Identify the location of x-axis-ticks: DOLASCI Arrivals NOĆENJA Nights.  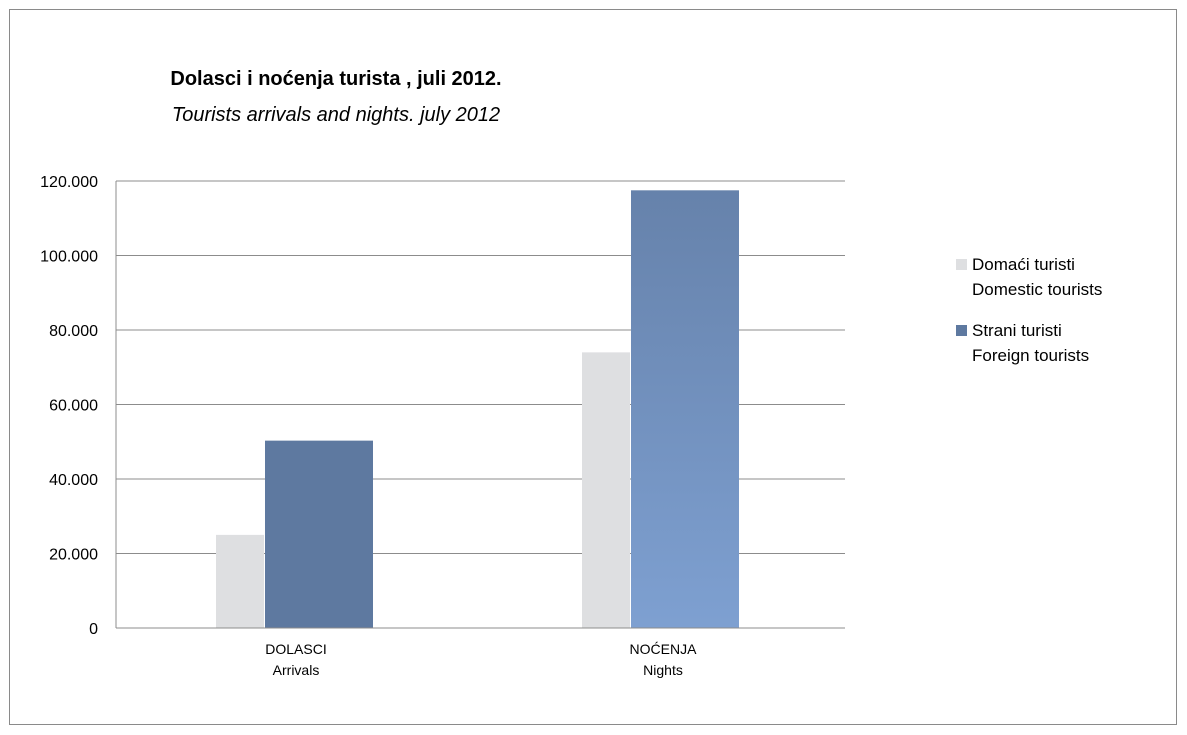
(481, 659).